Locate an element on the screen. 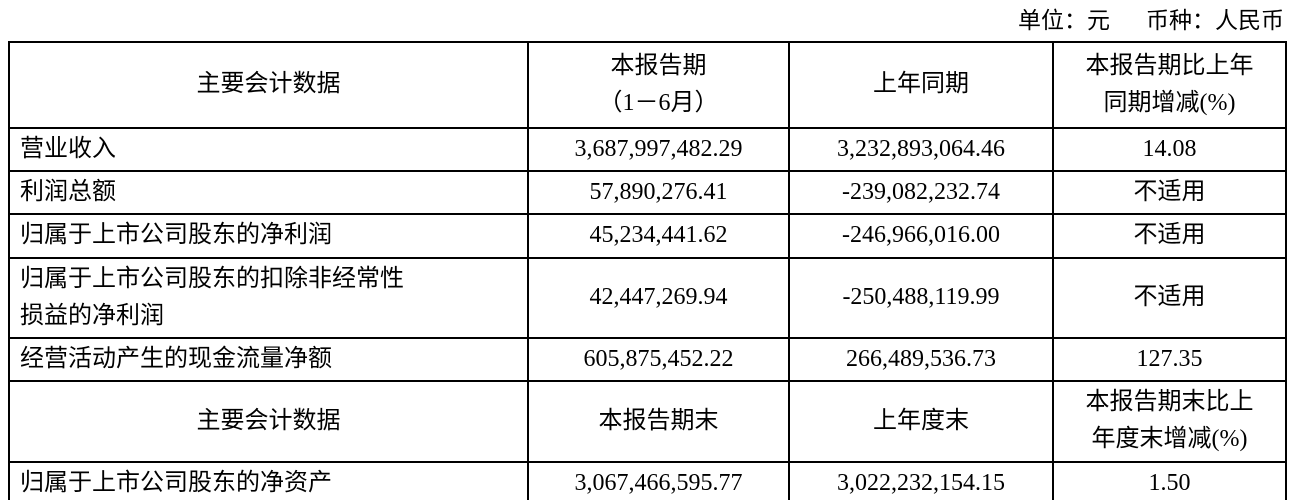 The image size is (1291, 500). row-label-cell: 营业收入 is located at coordinates (268, 149).